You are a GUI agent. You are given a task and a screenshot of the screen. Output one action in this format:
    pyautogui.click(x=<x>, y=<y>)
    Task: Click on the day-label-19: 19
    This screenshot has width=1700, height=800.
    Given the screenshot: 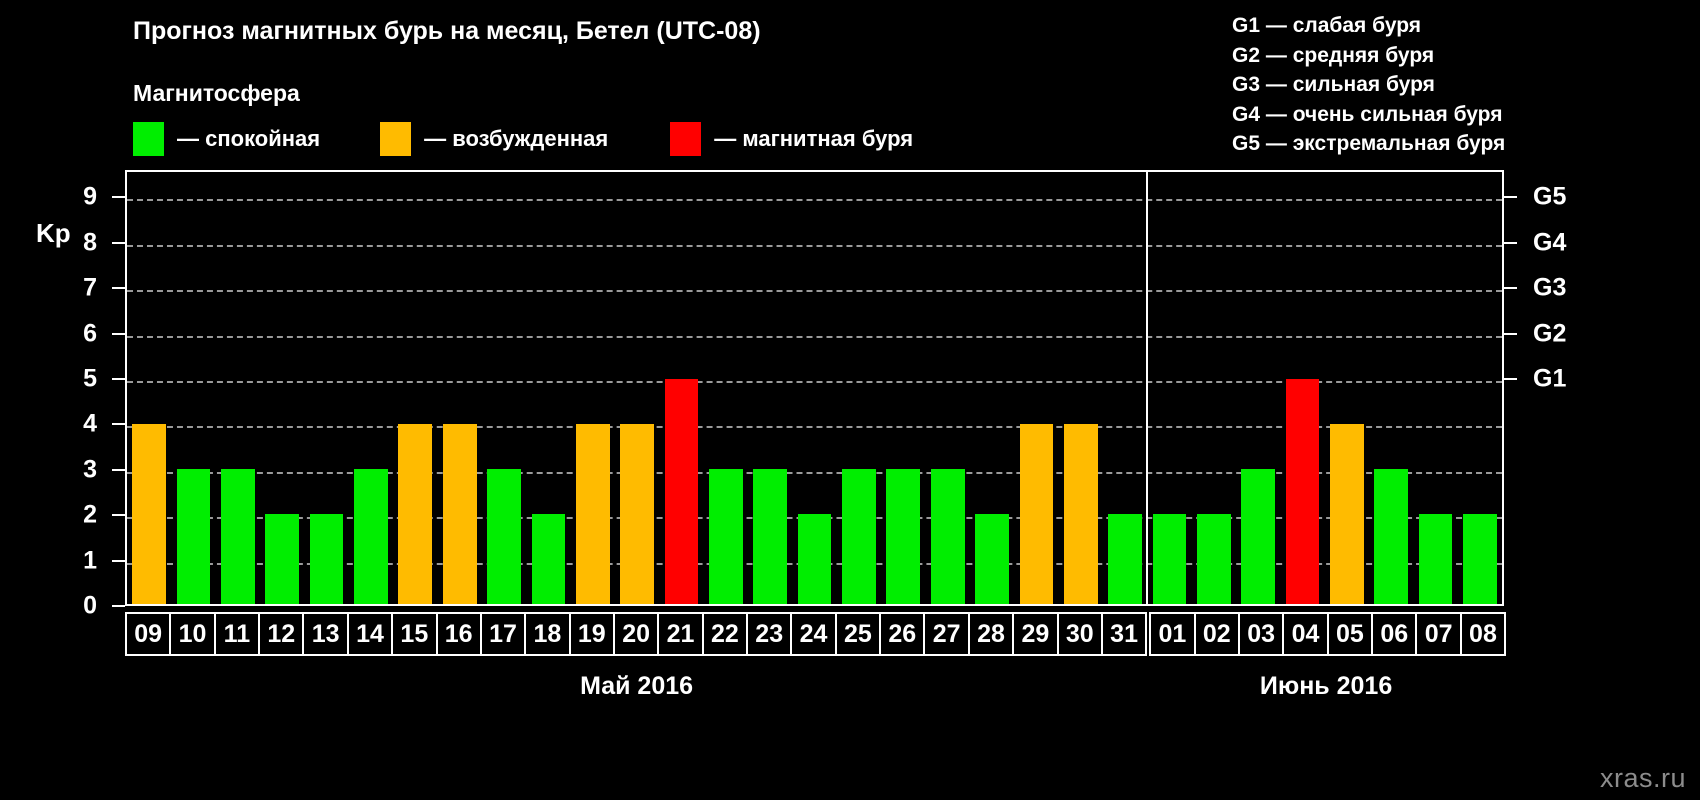 What is the action you would take?
    pyautogui.click(x=591, y=634)
    